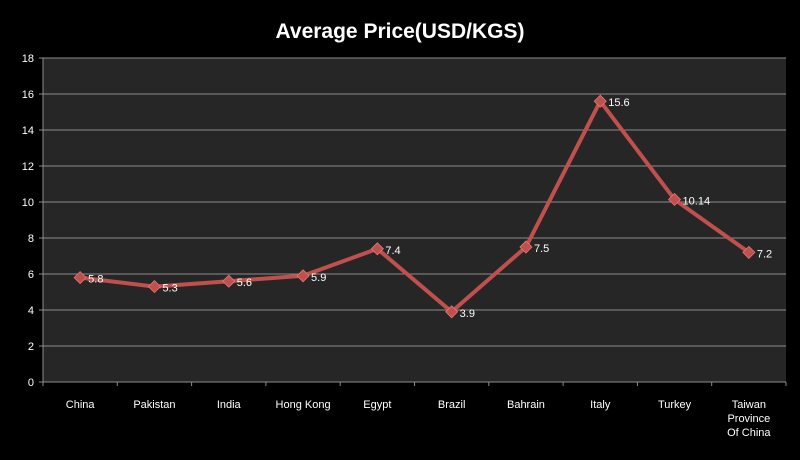  Describe the element at coordinates (452, 312) in the screenshot. I see `data-point-brazil` at that location.